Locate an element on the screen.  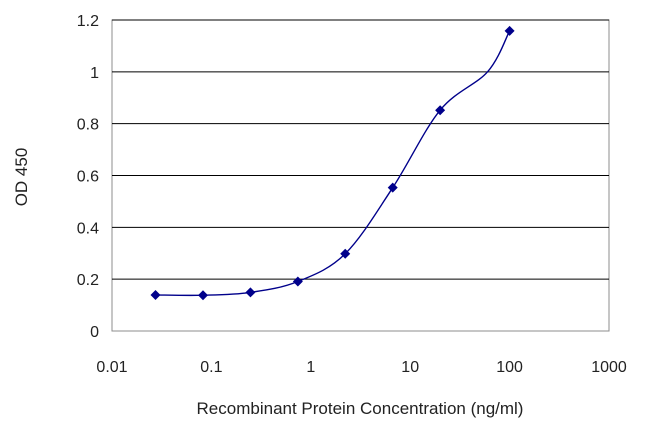
x-axis-tick-labels: 0.01 0.1 1 10 100 1000 is located at coordinates (361, 367).